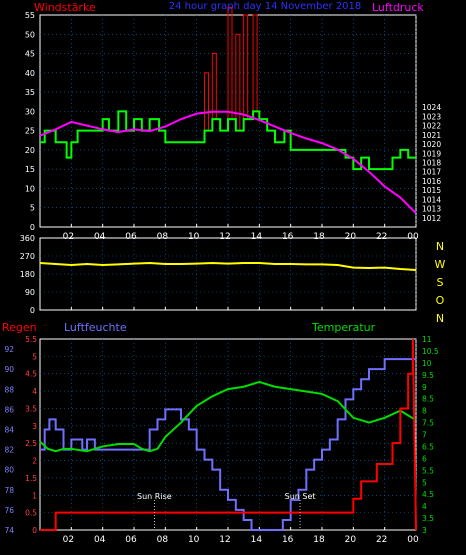 The image size is (466, 555). What do you see at coordinates (27, 274) in the screenshot?
I see `direction-y-tick-label: 180` at bounding box center [27, 274].